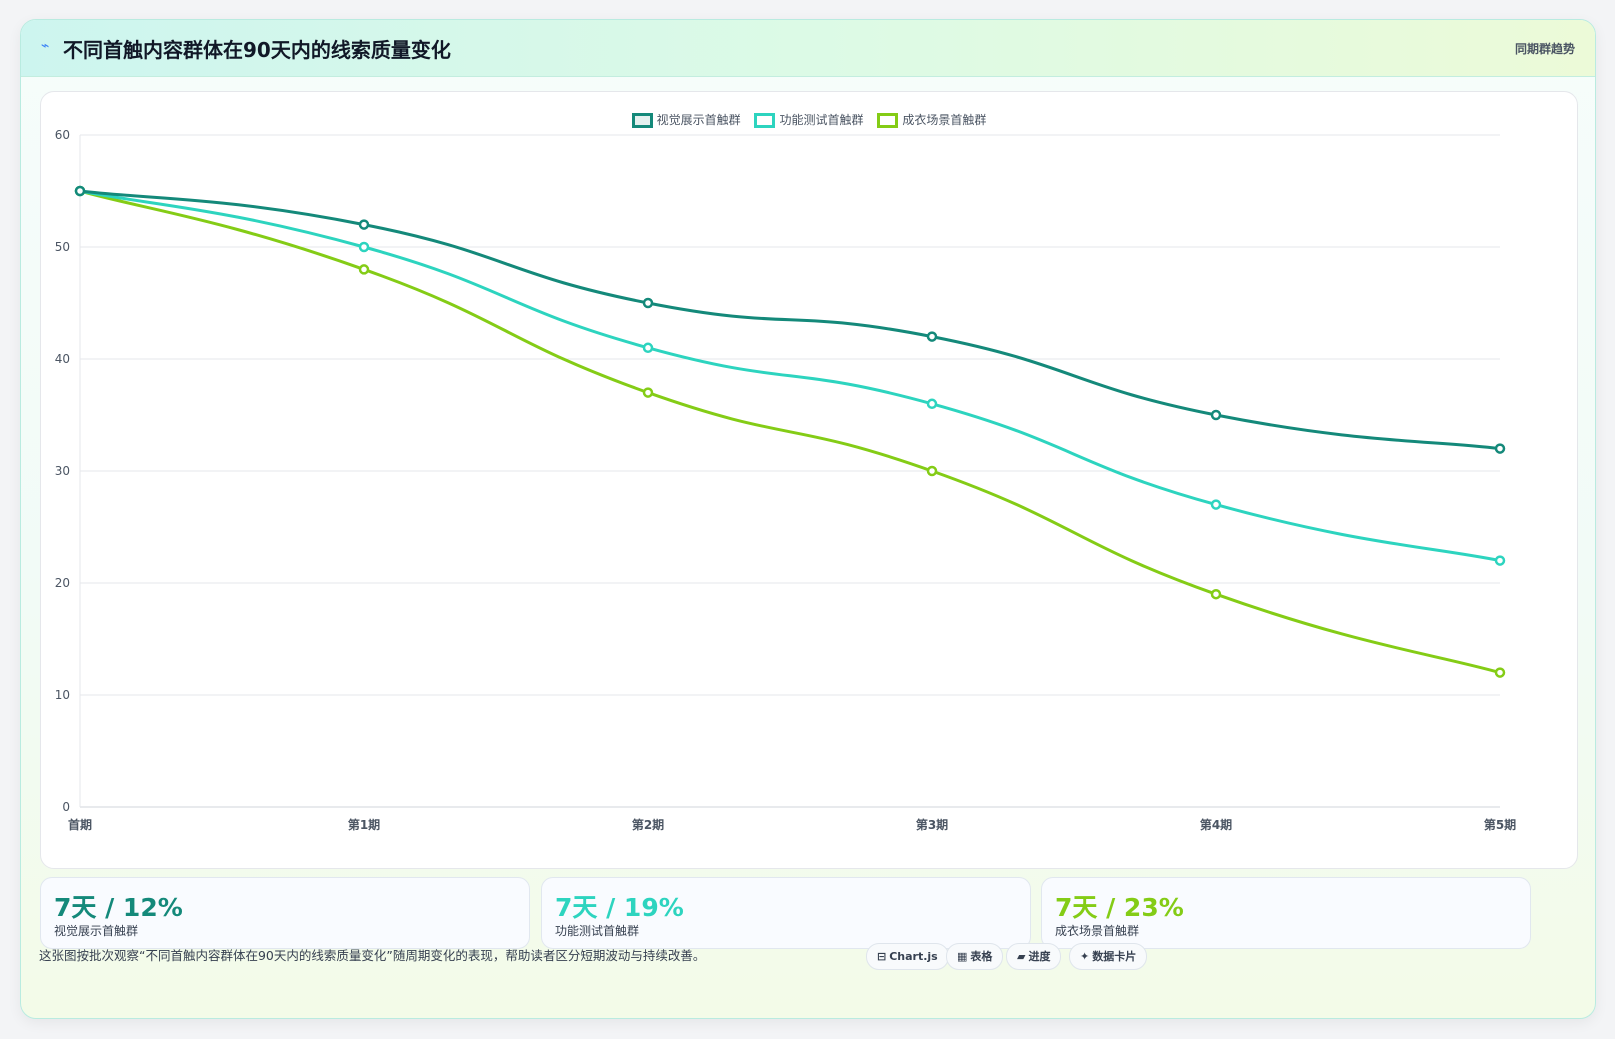 Image resolution: width=1615 pixels, height=1039 pixels. What do you see at coordinates (45, 46) in the screenshot?
I see `lightning-icon: ⌁` at bounding box center [45, 46].